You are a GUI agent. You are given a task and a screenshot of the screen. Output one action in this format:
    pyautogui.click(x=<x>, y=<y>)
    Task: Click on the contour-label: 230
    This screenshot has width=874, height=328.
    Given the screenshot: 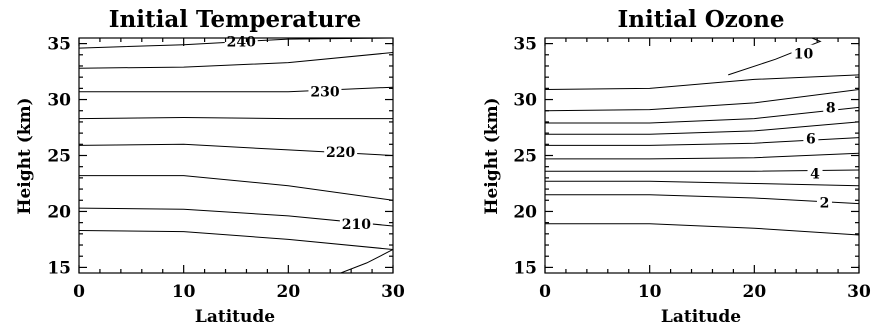 What is the action you would take?
    pyautogui.click(x=324, y=93)
    